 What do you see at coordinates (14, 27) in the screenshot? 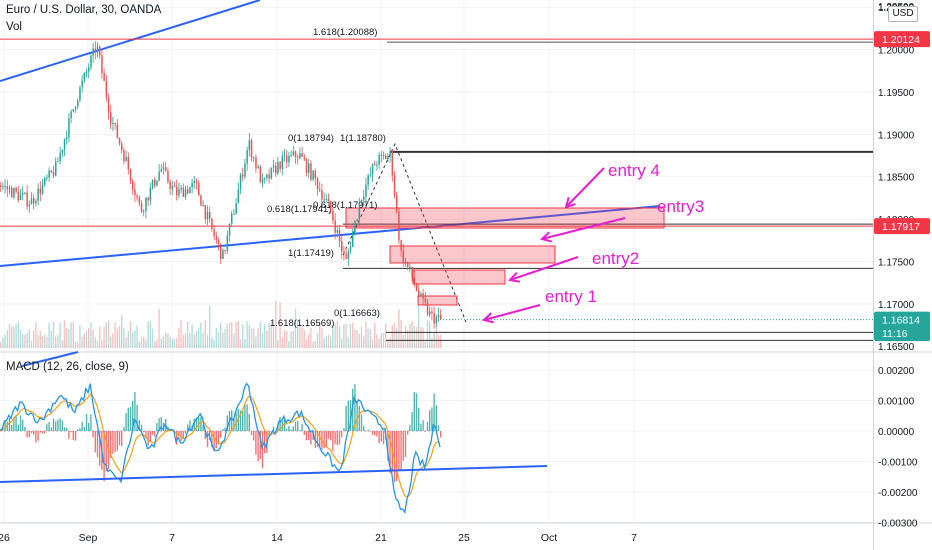
I see `volume-label: Vol` at bounding box center [14, 27].